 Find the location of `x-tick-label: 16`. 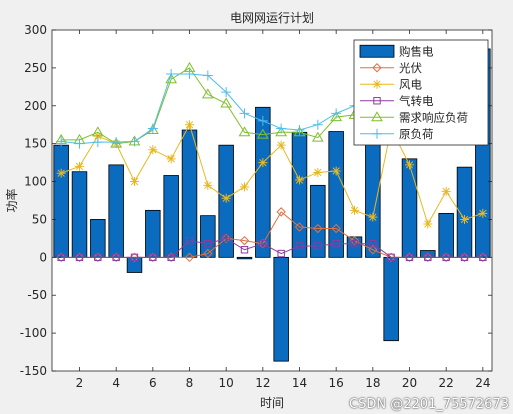

x-tick-label: 16 is located at coordinates (336, 383).